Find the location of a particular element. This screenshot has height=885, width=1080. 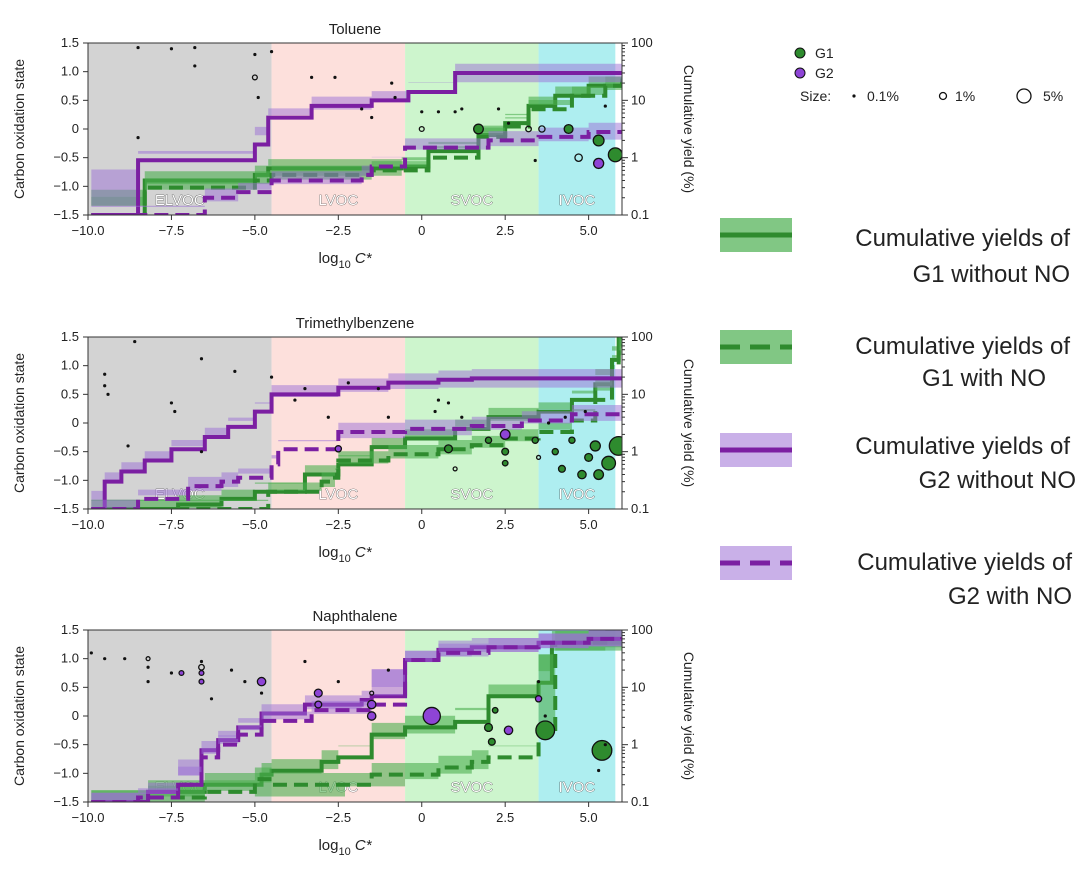

y-tick-label: −0.5 is located at coordinates (66, 157).